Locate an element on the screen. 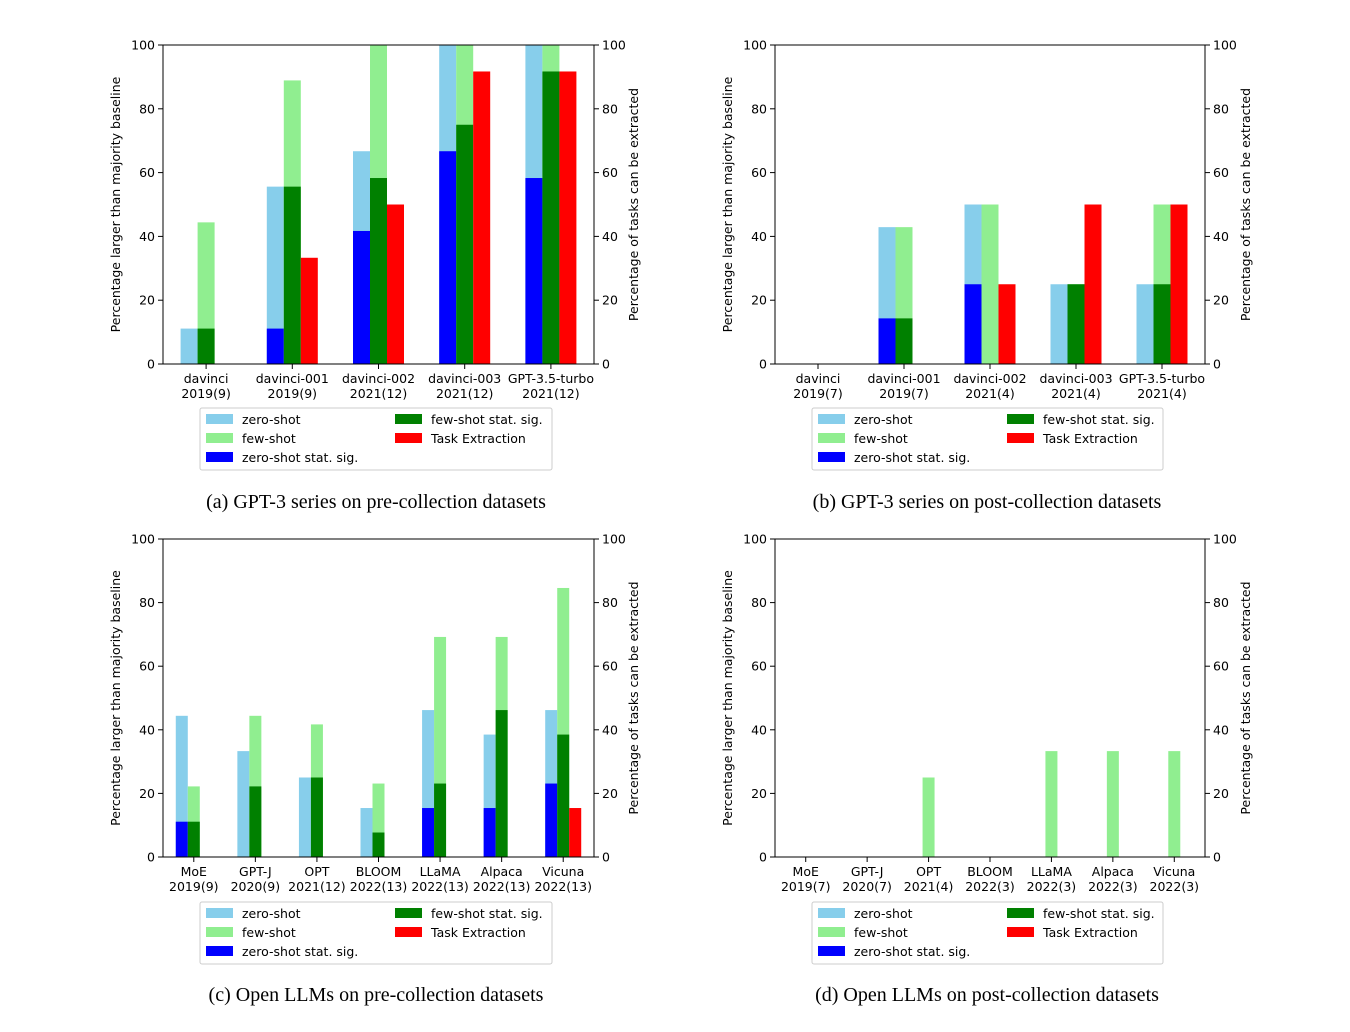 The image size is (1350, 1032). legend-label: few-shot is located at coordinates (881, 438).